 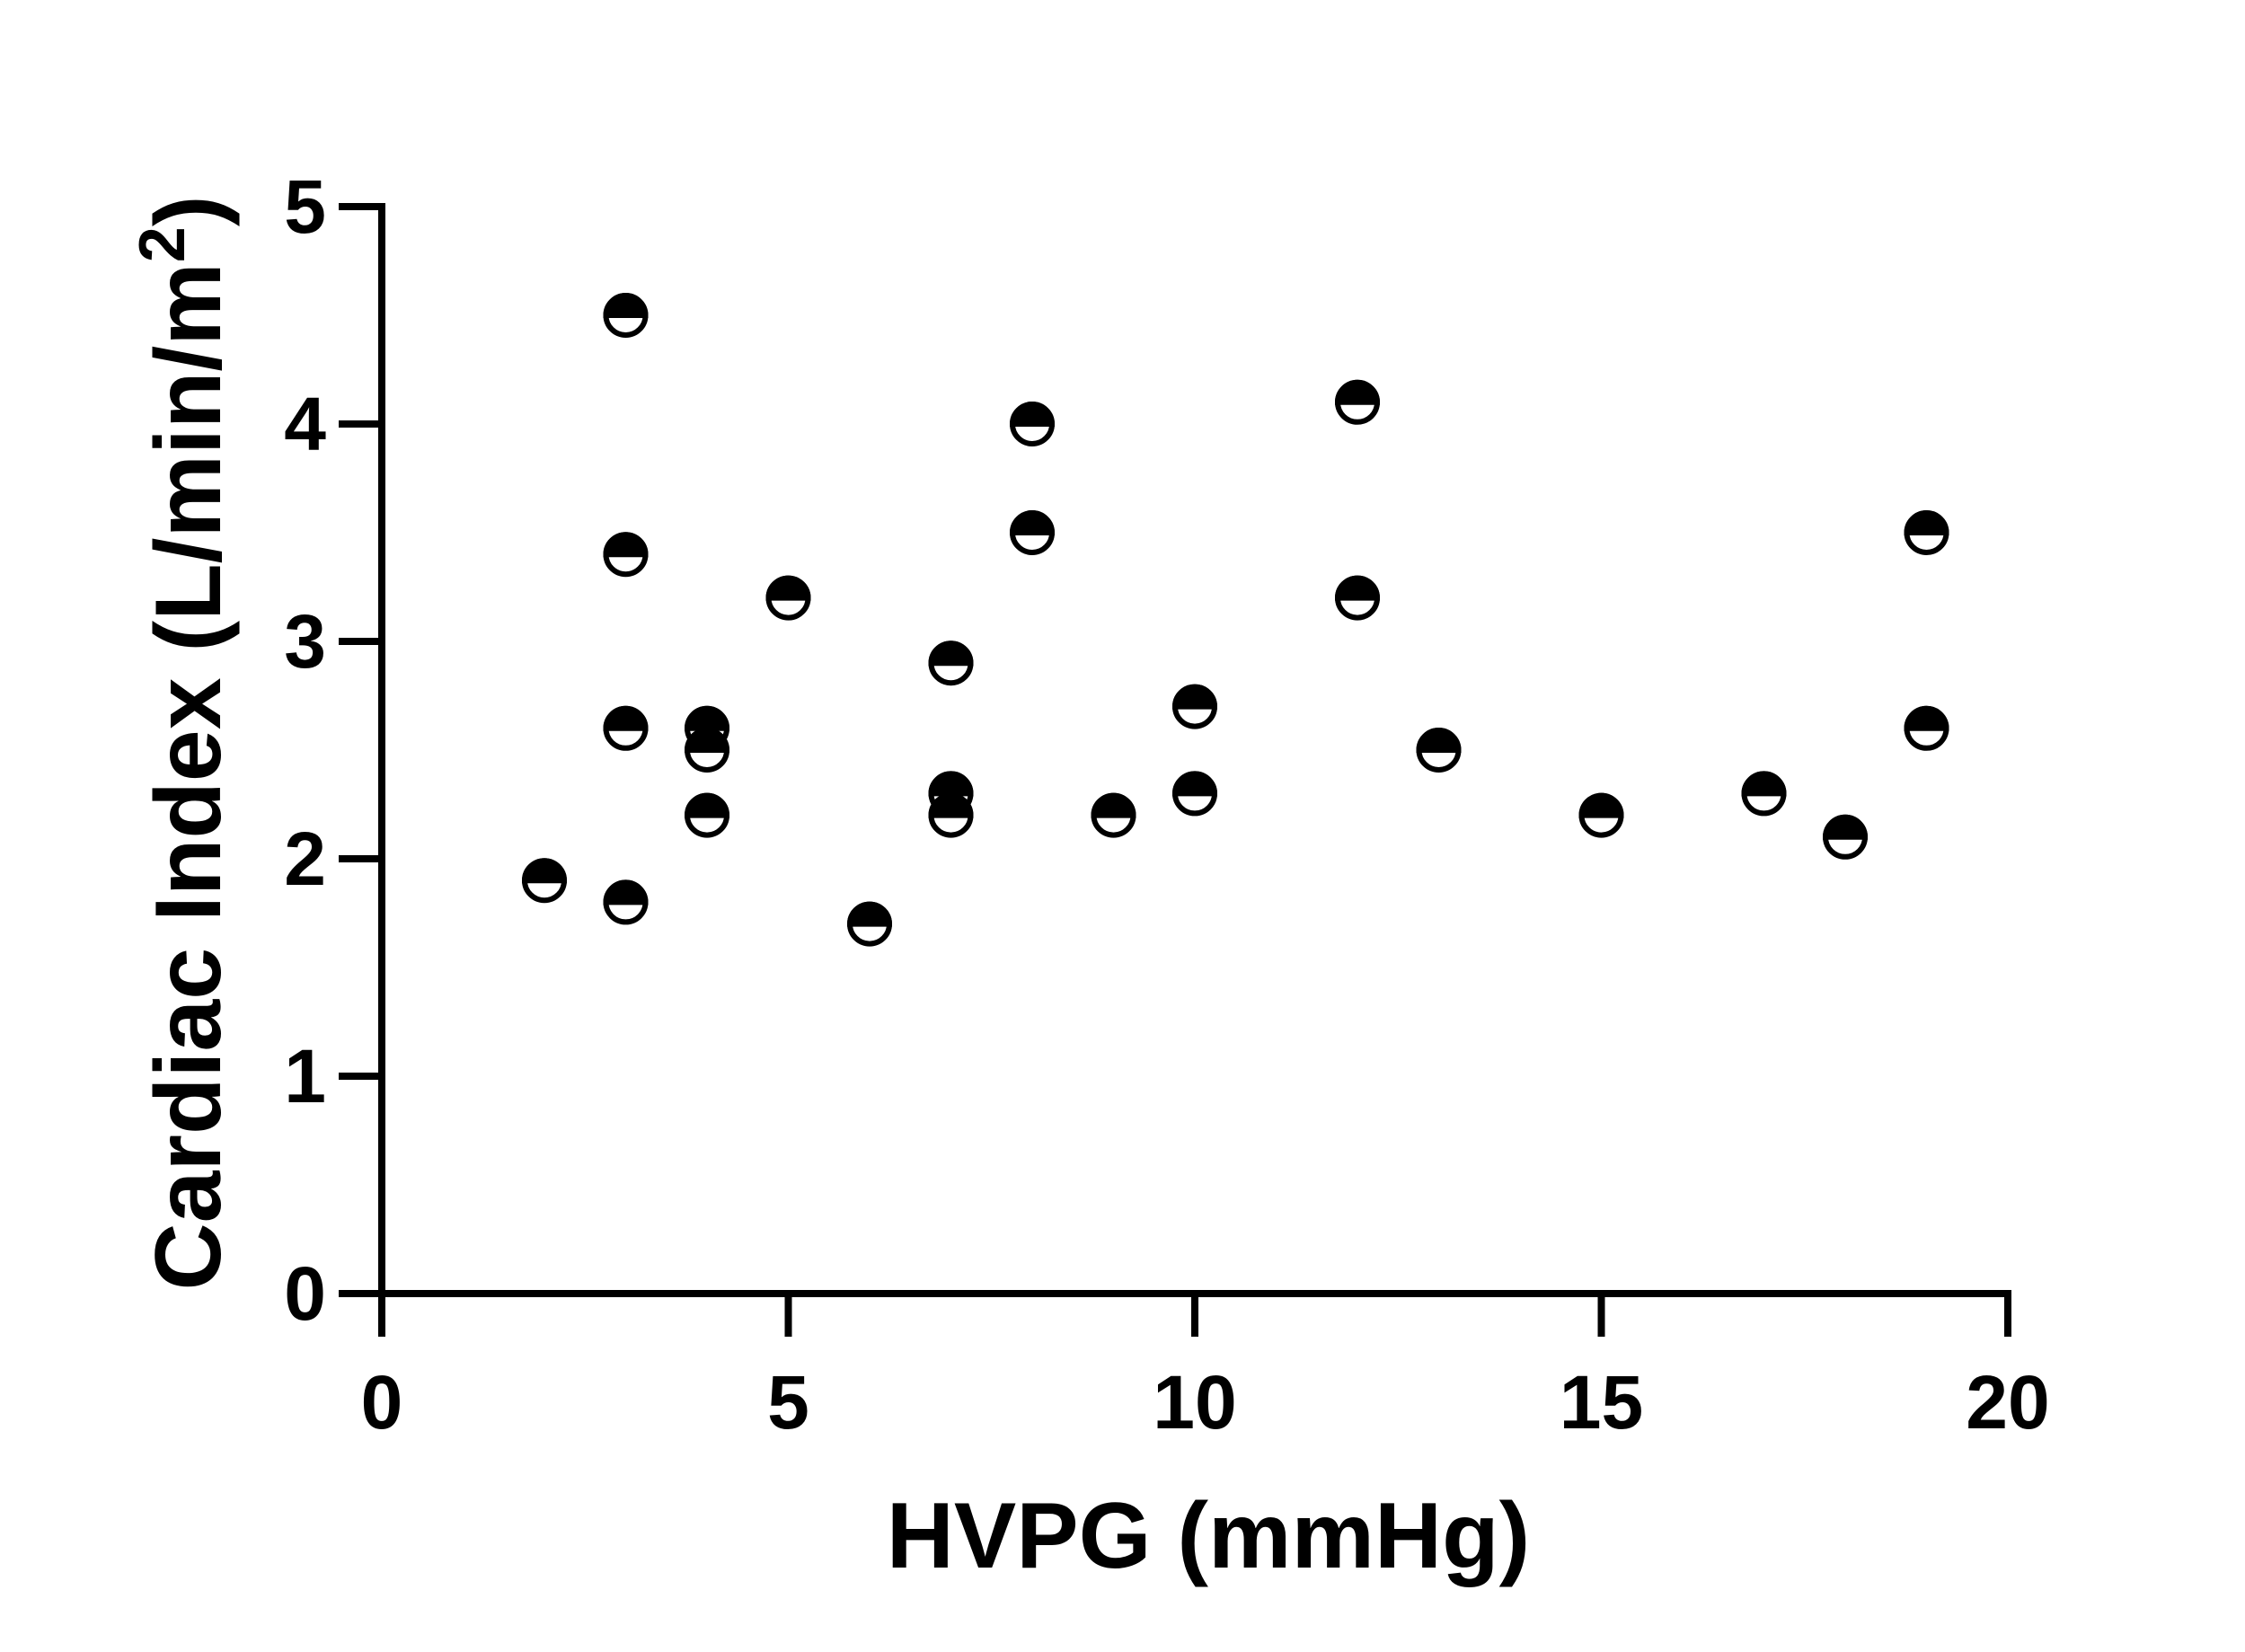 What do you see at coordinates (305, 1293) in the screenshot?
I see `y-tick-label: 0` at bounding box center [305, 1293].